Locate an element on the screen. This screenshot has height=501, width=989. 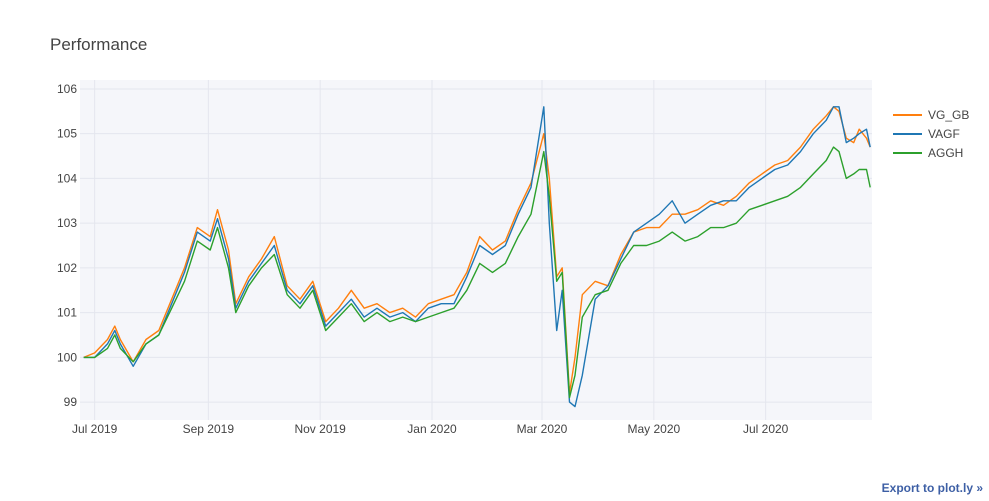
legend: VG_GB VAGF AGGH is located at coordinates (931, 134).